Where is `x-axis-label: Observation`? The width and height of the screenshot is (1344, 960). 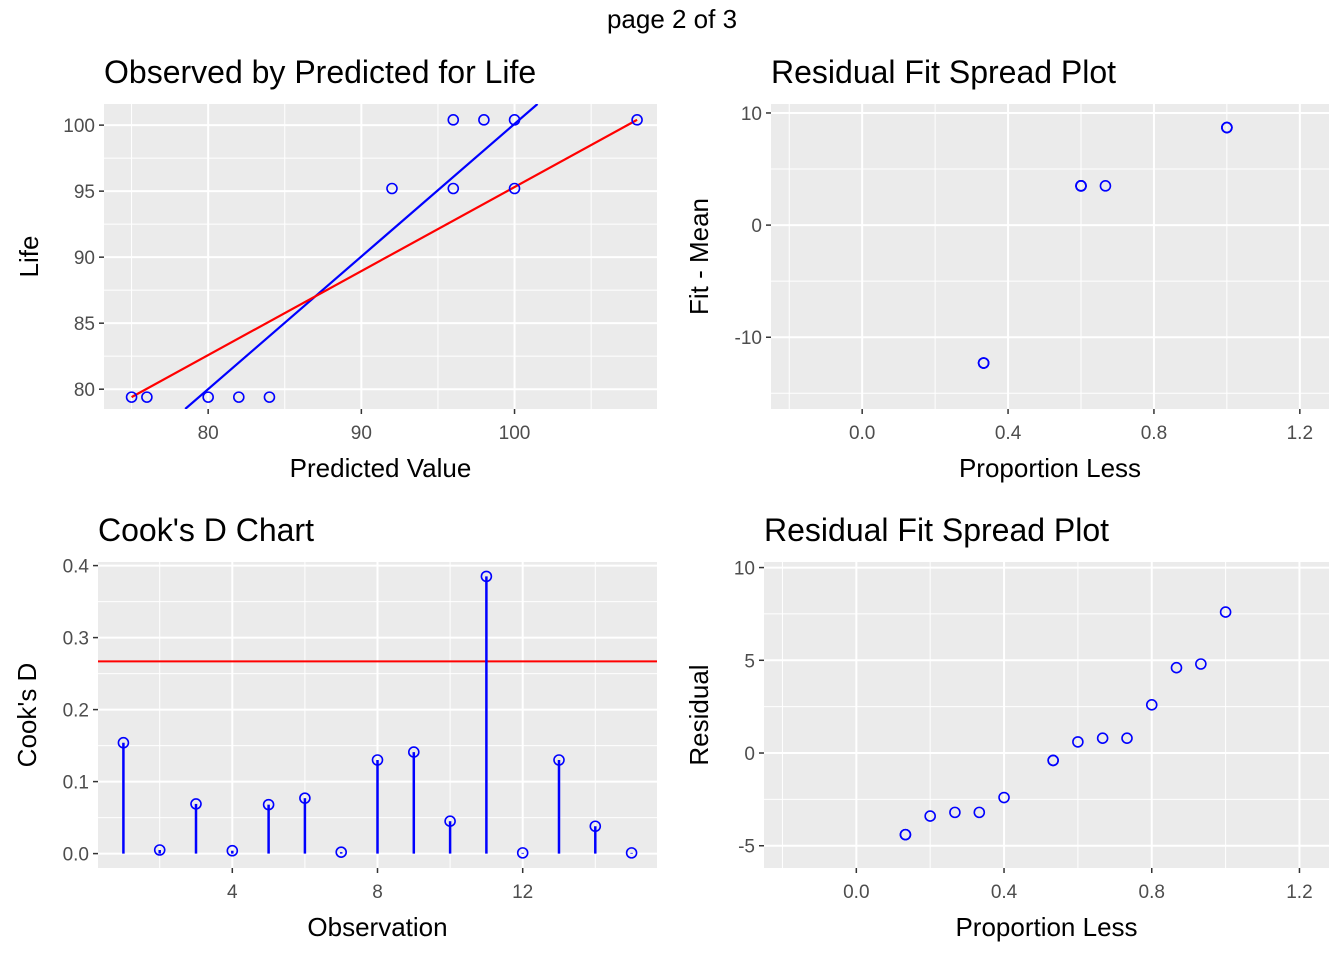
x-axis-label: Observation is located at coordinates (377, 927).